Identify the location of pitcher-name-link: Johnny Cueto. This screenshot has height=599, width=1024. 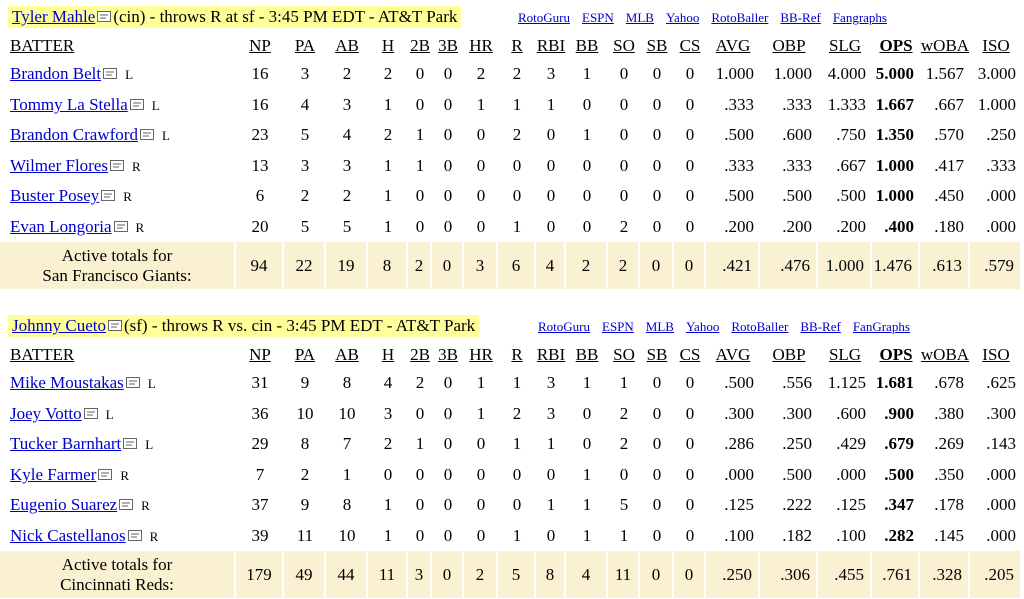
(59, 325).